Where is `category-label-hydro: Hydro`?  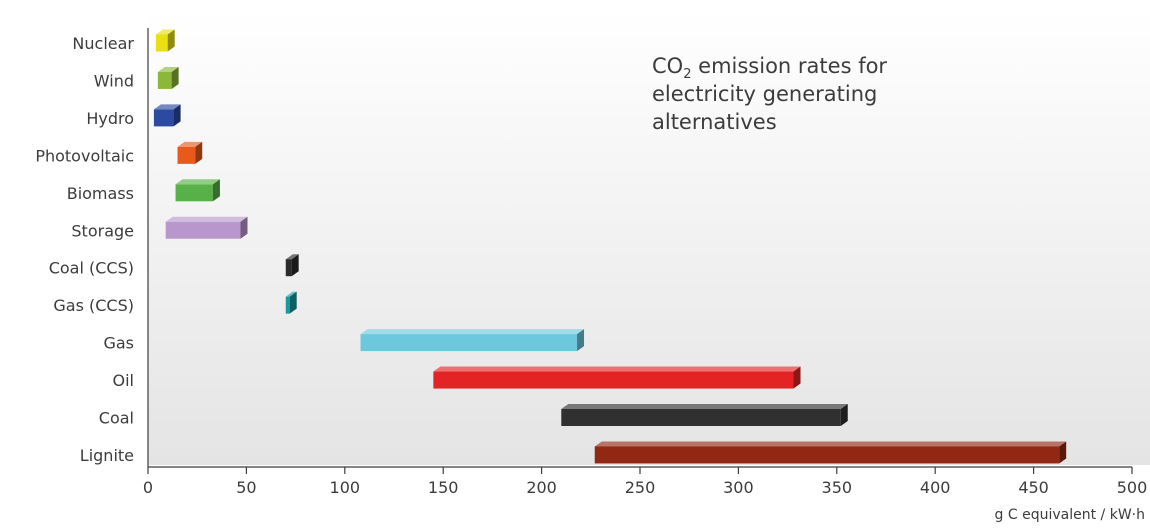 category-label-hydro: Hydro is located at coordinates (110, 118).